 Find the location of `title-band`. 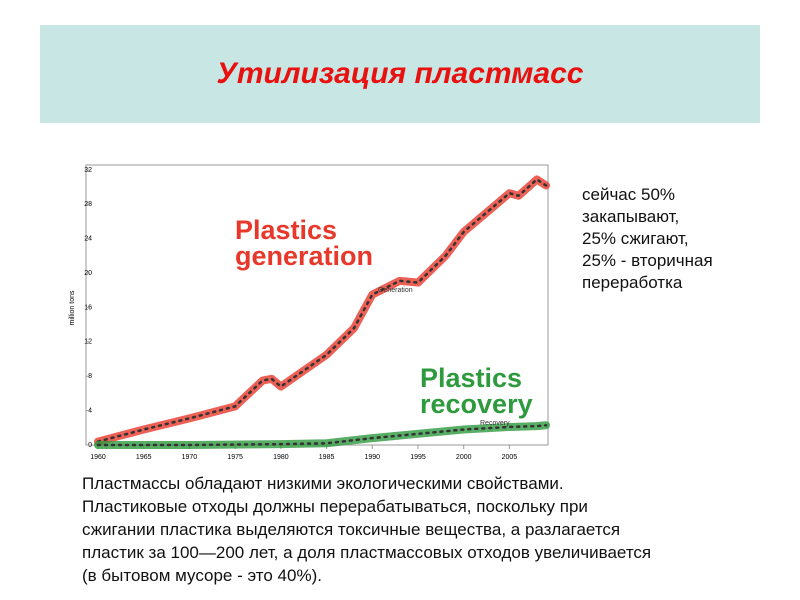

title-band is located at coordinates (400, 74).